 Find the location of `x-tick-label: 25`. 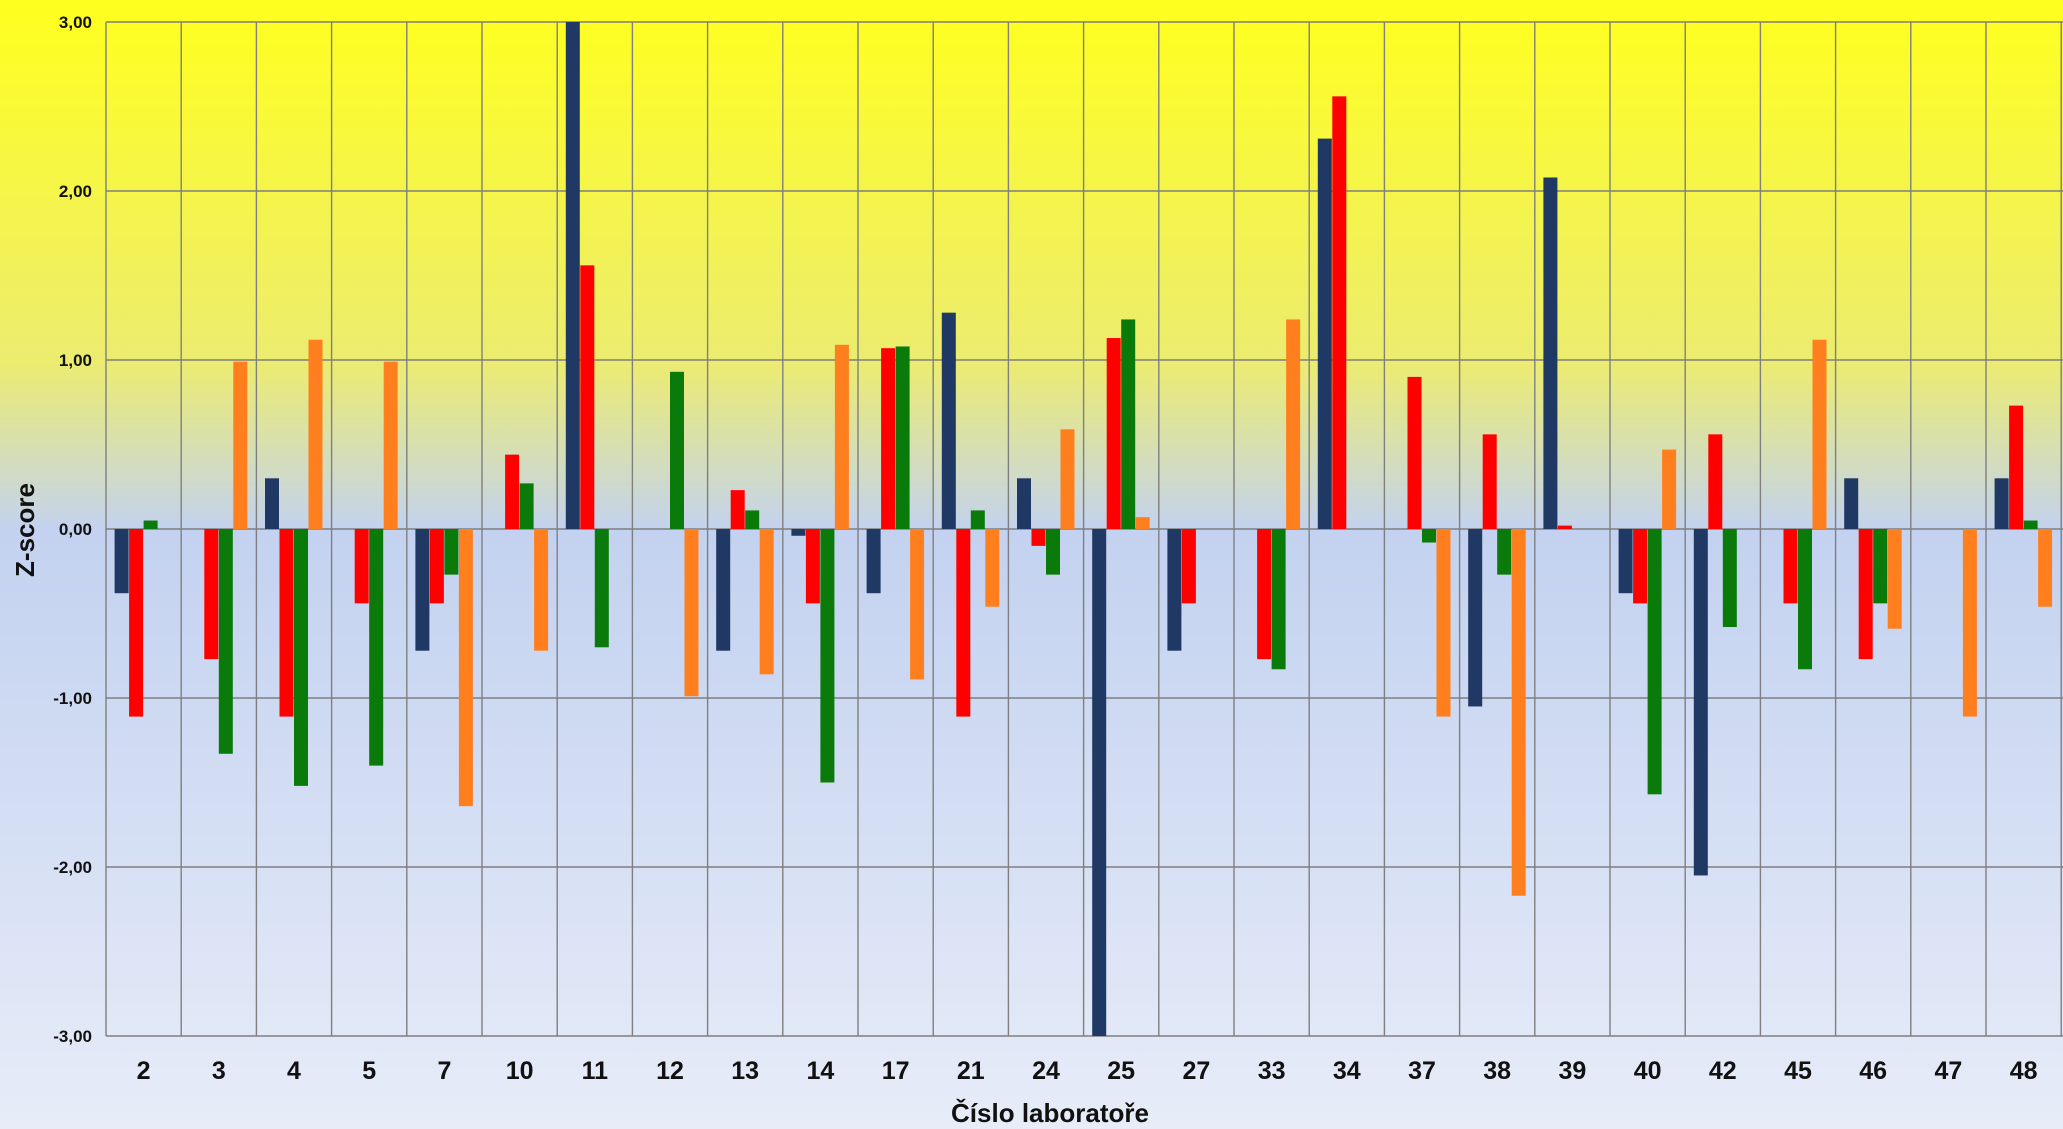

x-tick-label: 25 is located at coordinates (1121, 1071).